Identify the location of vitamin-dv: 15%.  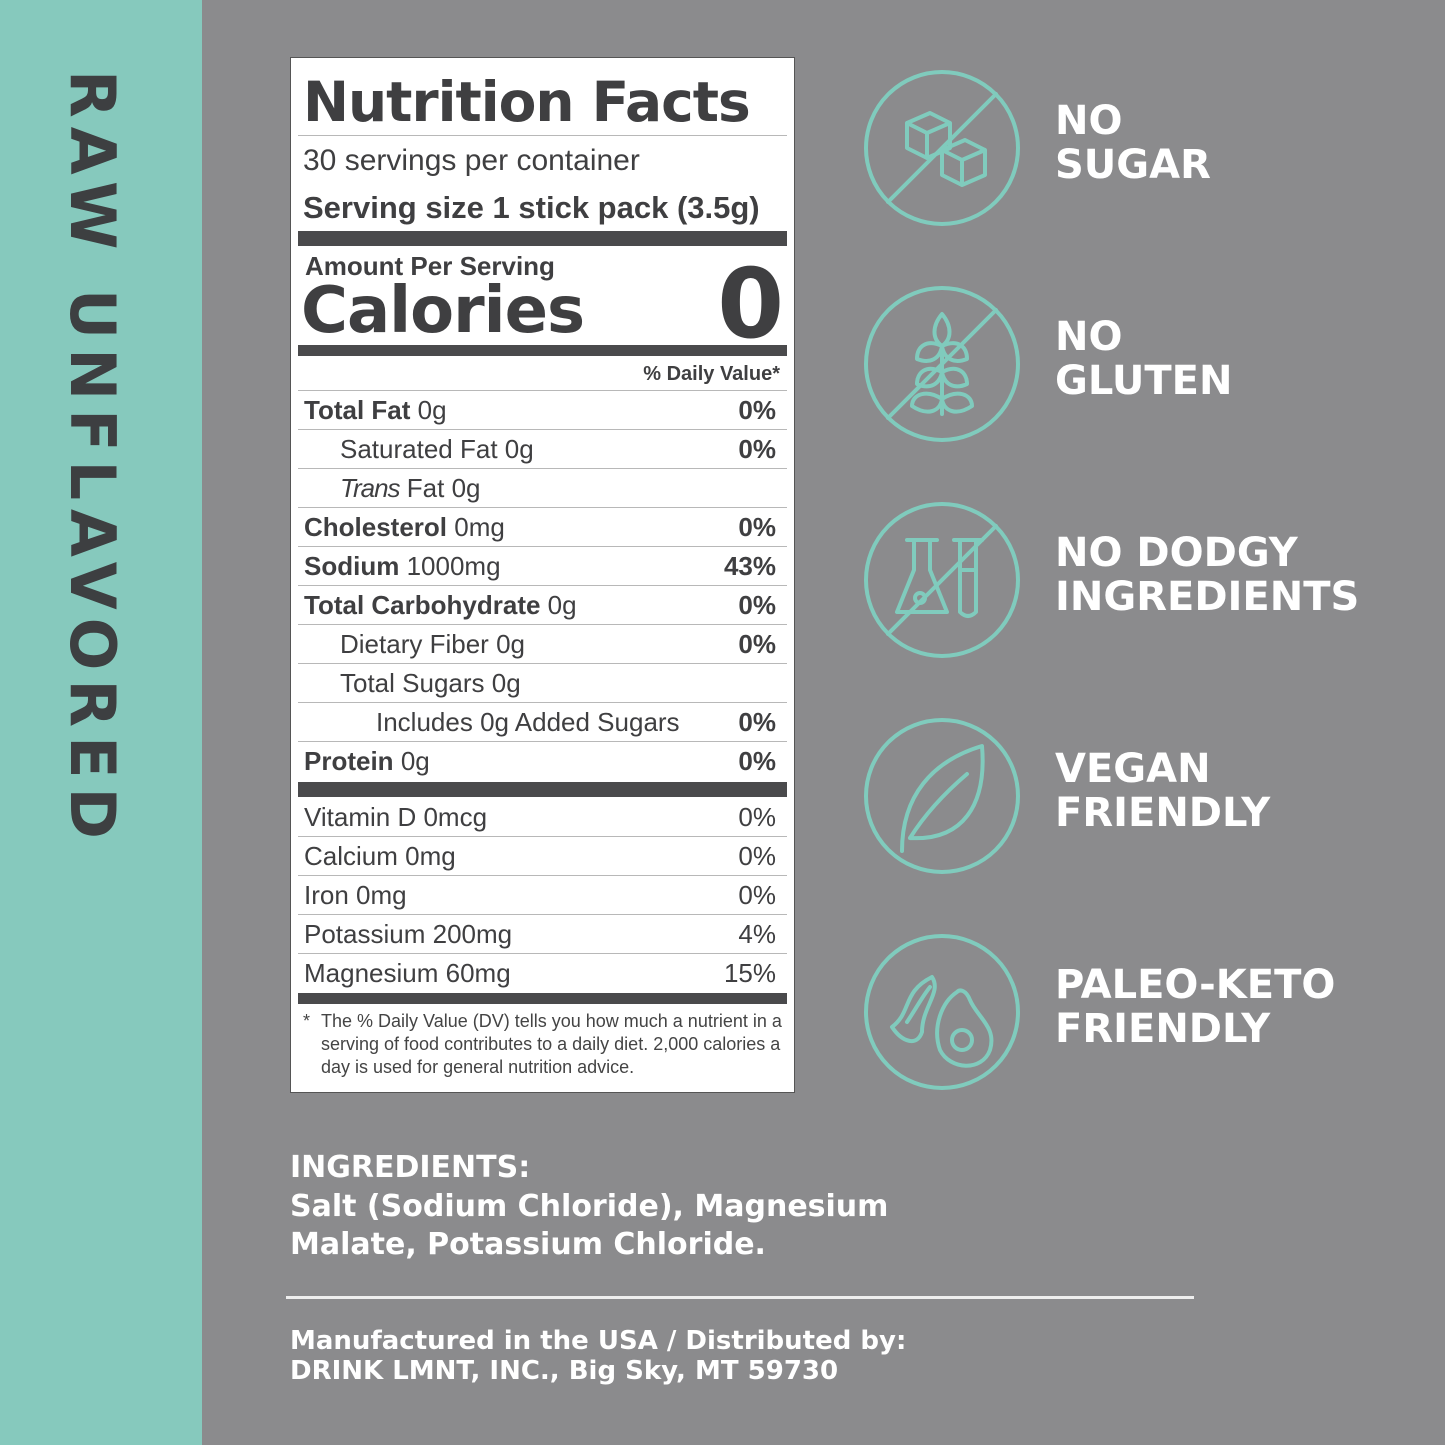
(749, 973).